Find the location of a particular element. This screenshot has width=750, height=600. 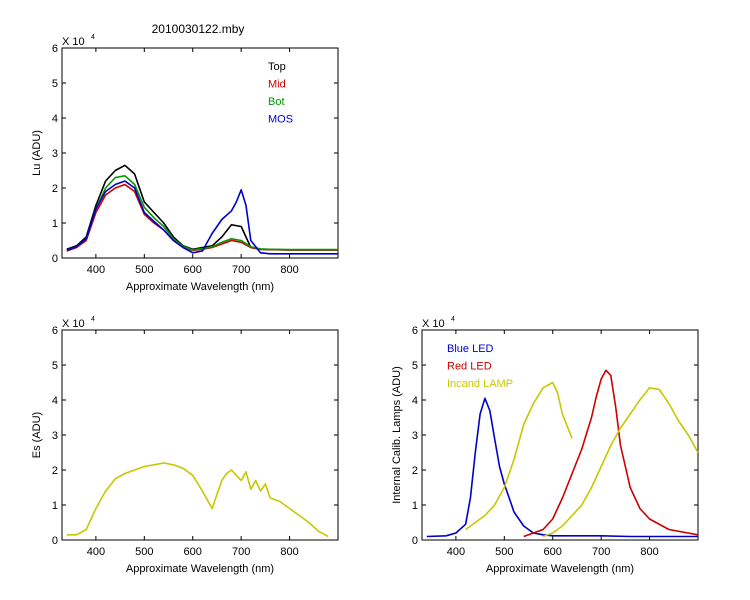

y-axis-label: Lu (ADU) is located at coordinates (37, 153).